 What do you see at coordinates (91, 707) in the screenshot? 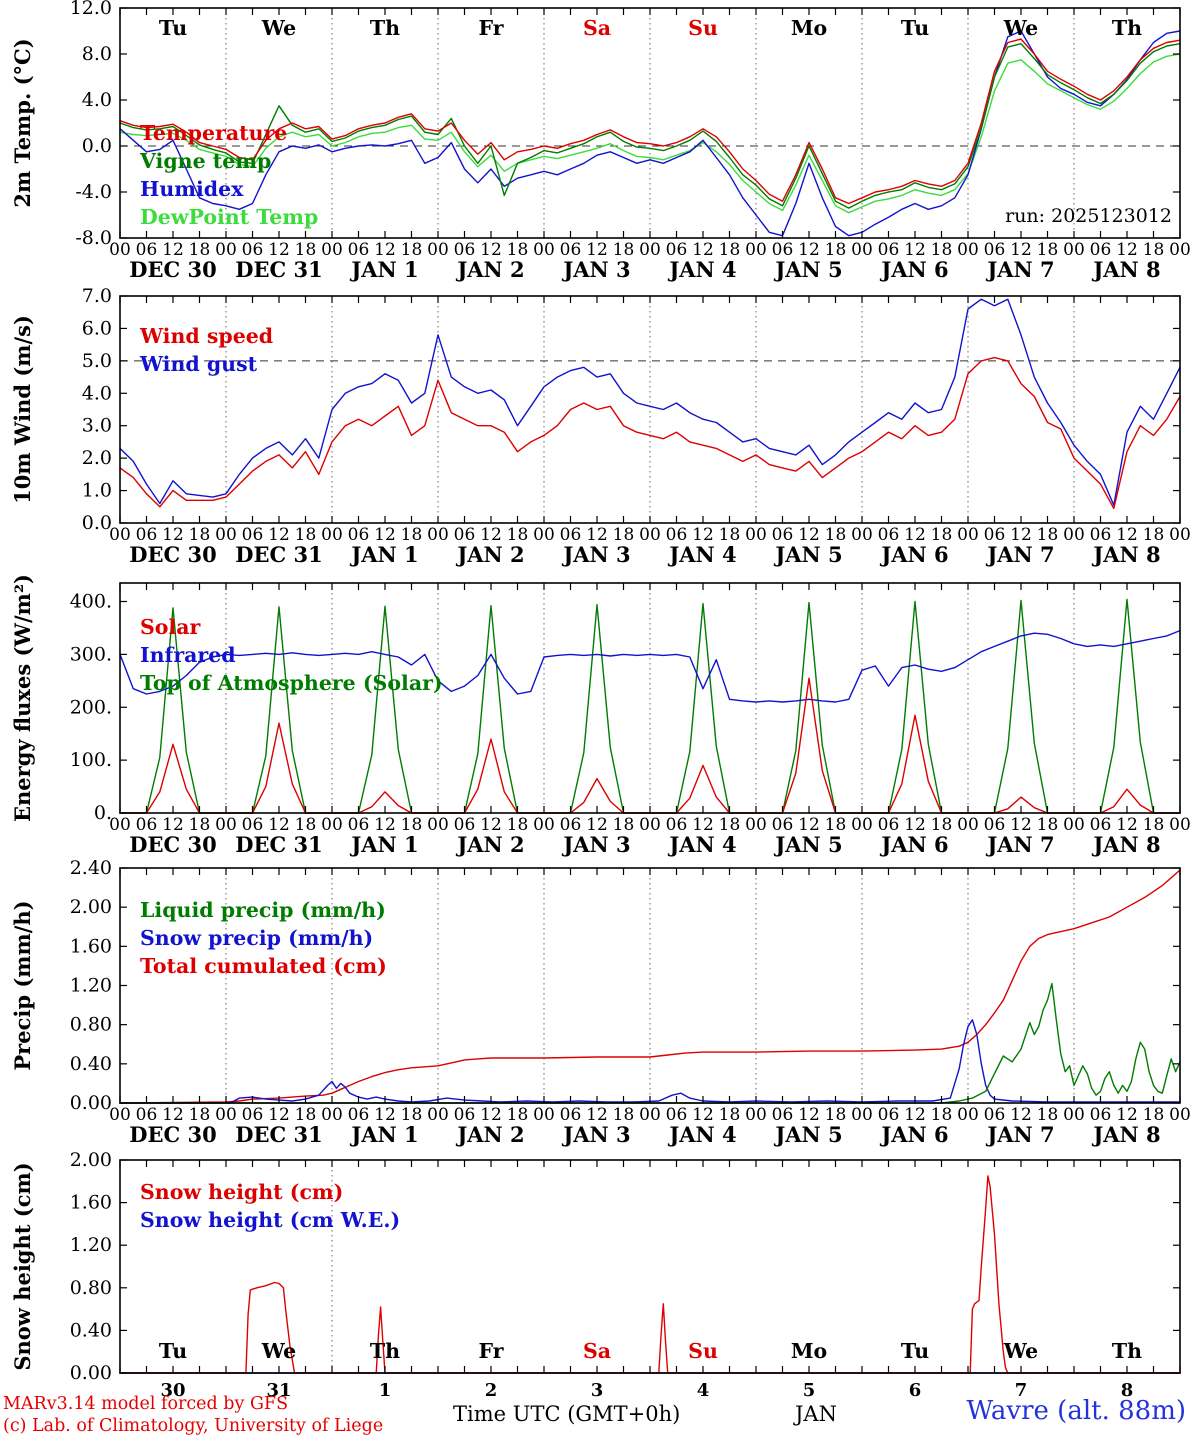
I see `svg-text: 200.` at bounding box center [91, 707].